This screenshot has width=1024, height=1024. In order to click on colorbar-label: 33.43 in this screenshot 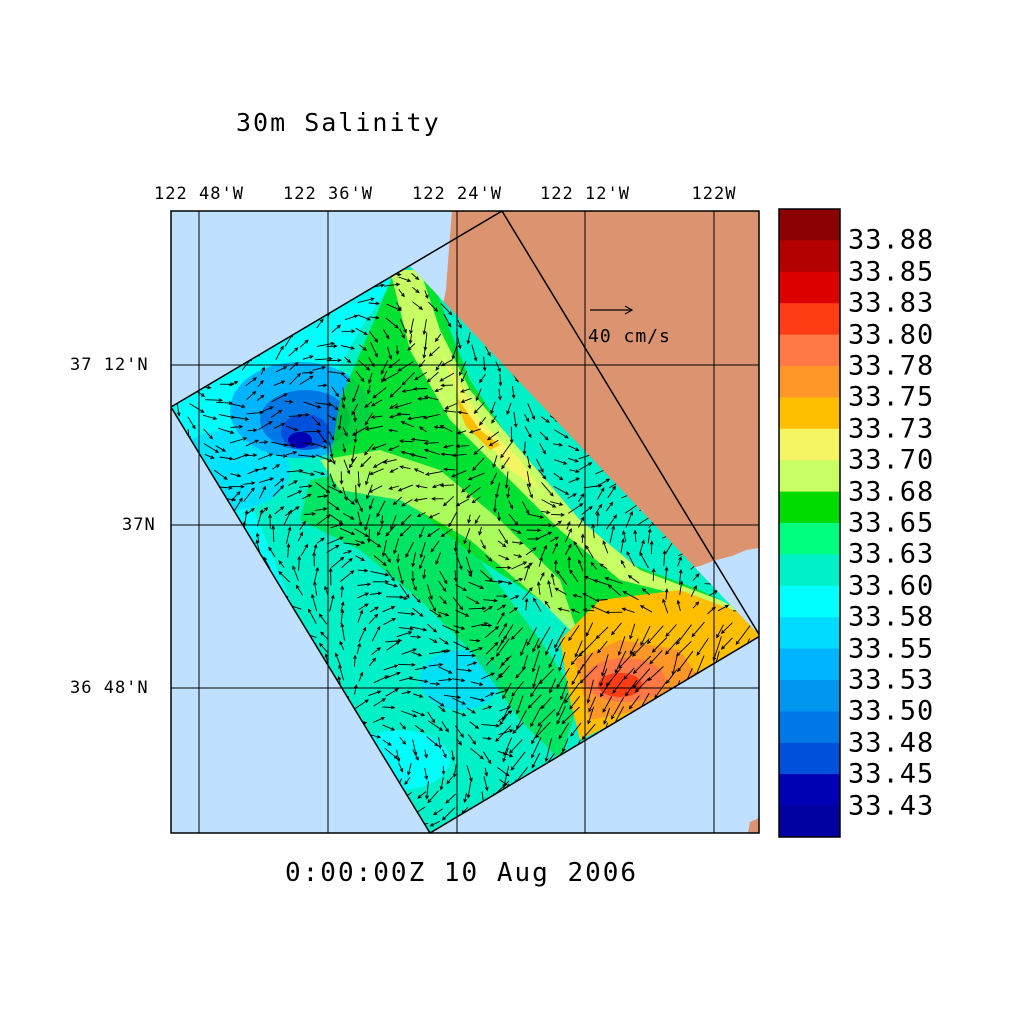, I will do `click(891, 806)`.